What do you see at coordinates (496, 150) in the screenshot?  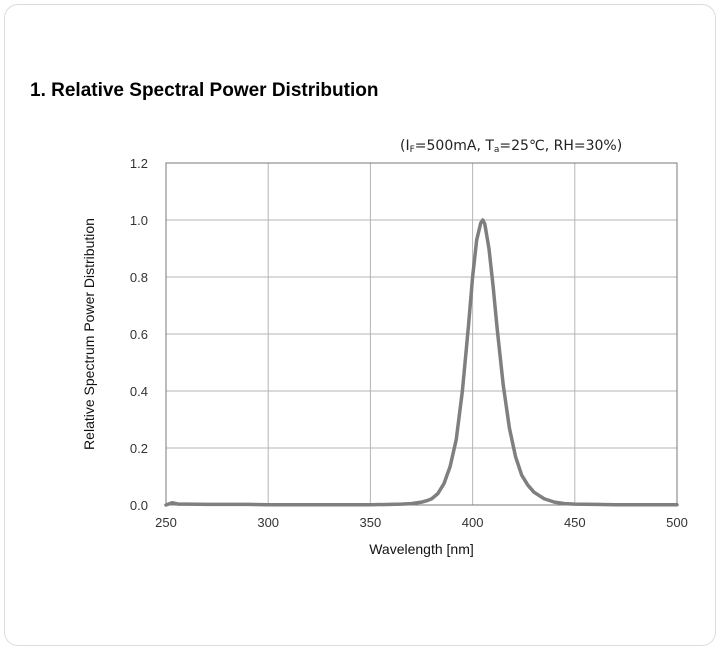 I see `conditions-ta-subscript: a` at bounding box center [496, 150].